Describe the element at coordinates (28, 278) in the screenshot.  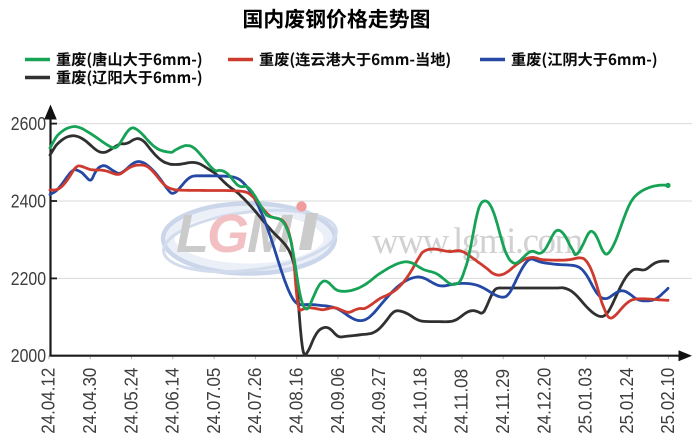
I see `svg-text: 2200` at that location.